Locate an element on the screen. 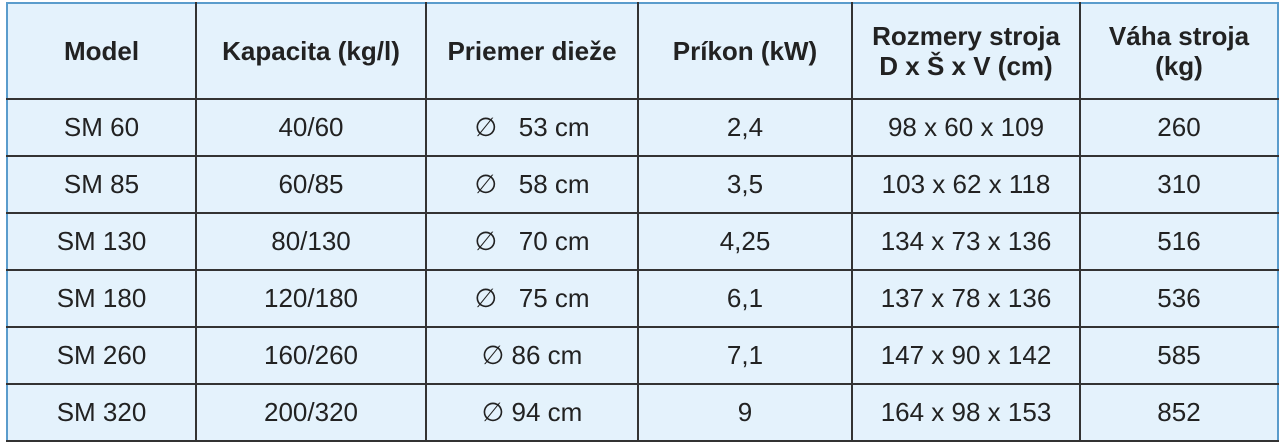 The image size is (1280, 442). cell-model: SM 260 is located at coordinates (102, 355).